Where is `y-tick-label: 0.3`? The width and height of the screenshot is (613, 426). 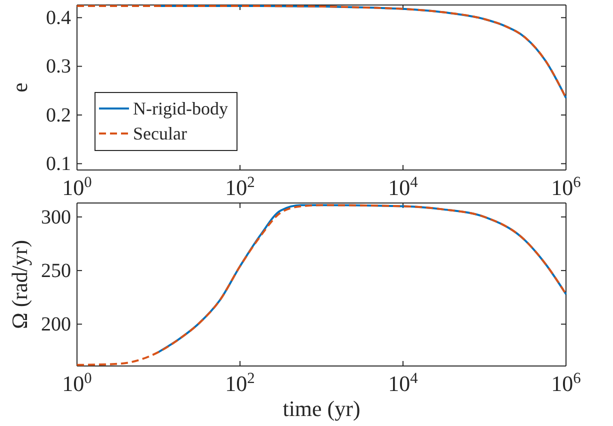
y-tick-label: 0.3 is located at coordinates (58, 67).